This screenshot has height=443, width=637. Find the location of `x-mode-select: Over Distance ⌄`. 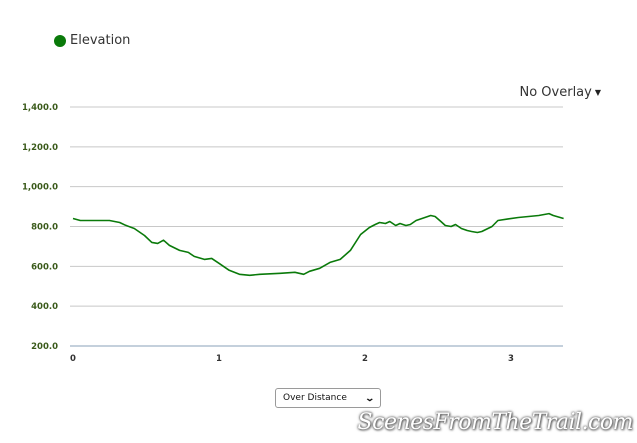

x-mode-select: Over Distance ⌄ is located at coordinates (328, 398).